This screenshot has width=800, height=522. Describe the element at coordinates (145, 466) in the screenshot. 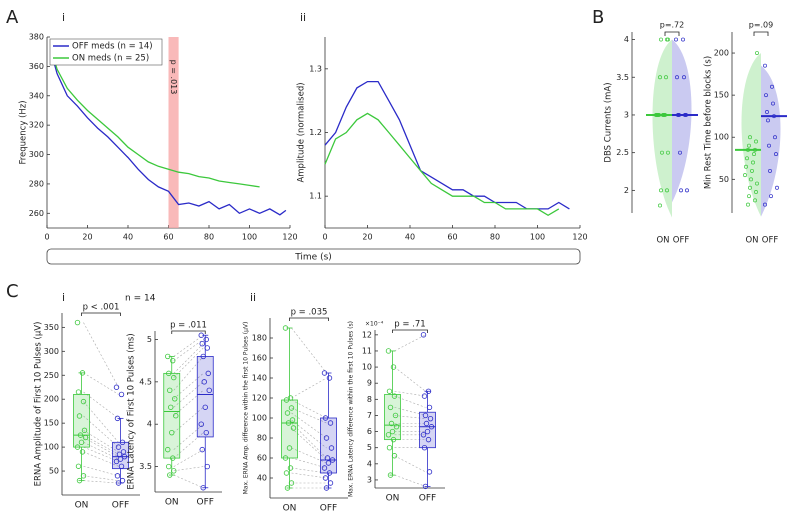

I see `y-tick-label: 3.5` at that location.